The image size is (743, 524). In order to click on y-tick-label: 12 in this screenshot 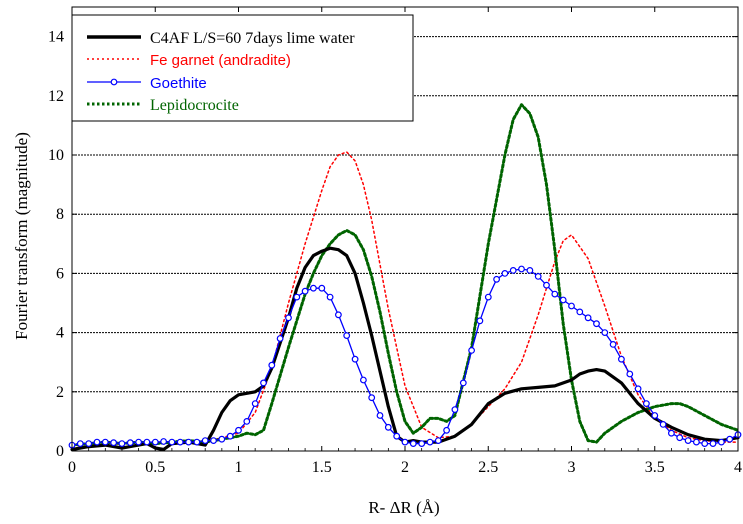, I will do `click(56, 96)`.